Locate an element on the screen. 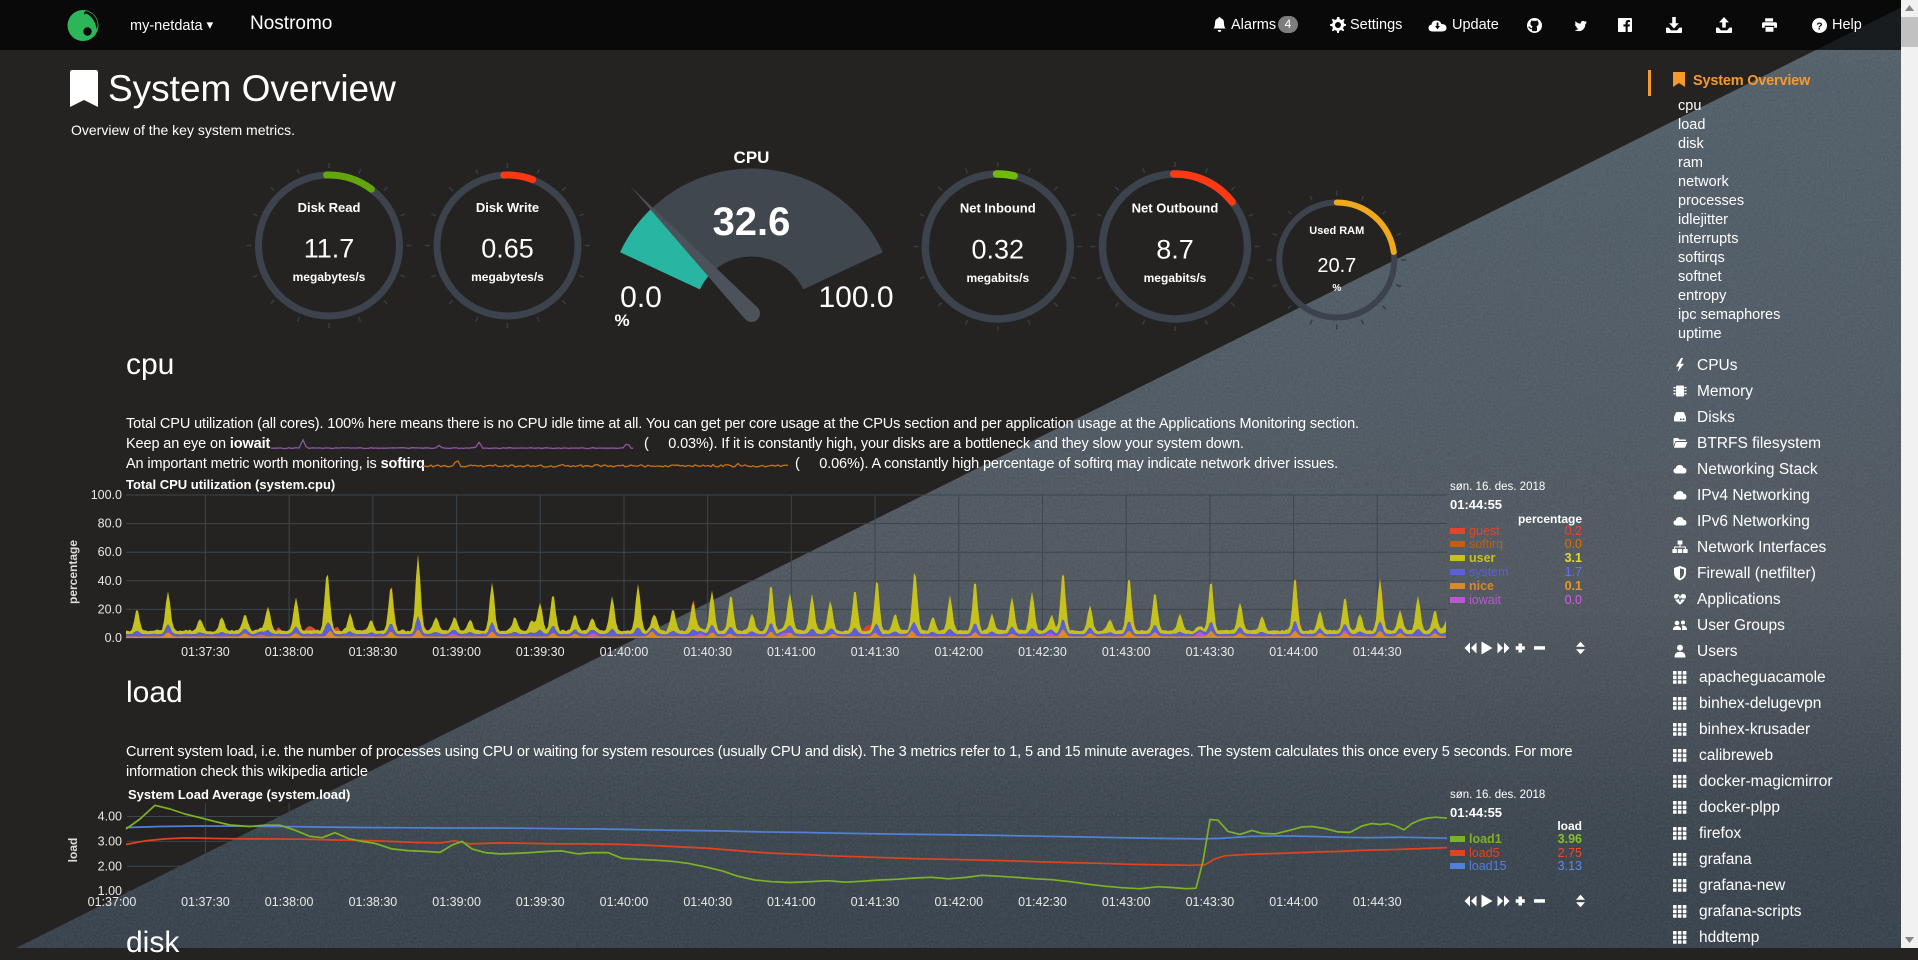 The height and width of the screenshot is (960, 1918). svg-text: 1.00 is located at coordinates (110, 891).